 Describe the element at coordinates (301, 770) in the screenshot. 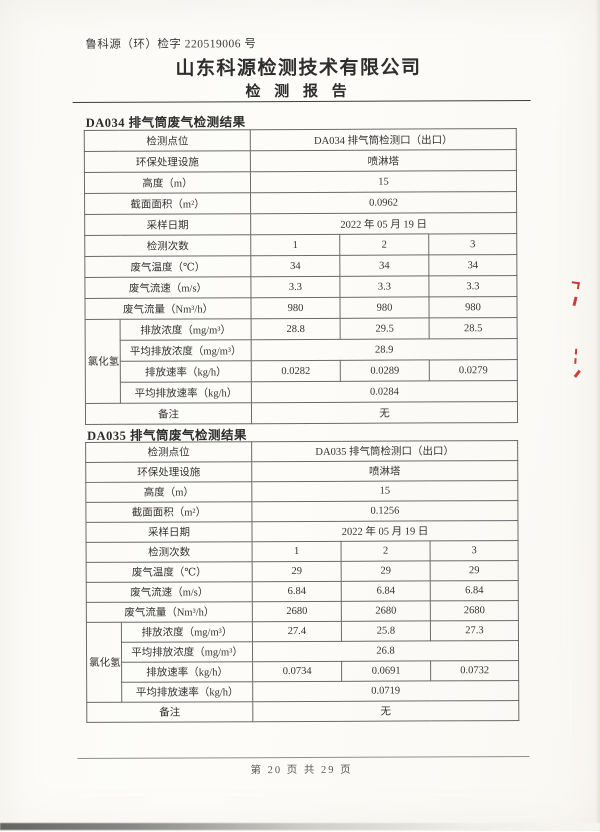

I see `page-number: 第 20 页 共 29 页` at that location.